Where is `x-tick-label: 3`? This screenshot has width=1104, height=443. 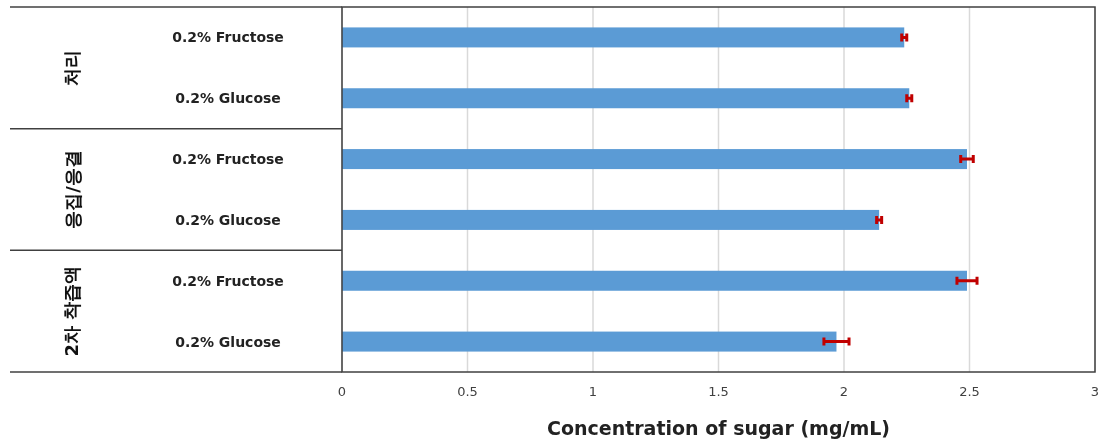 x-tick-label: 3 is located at coordinates (1095, 391).